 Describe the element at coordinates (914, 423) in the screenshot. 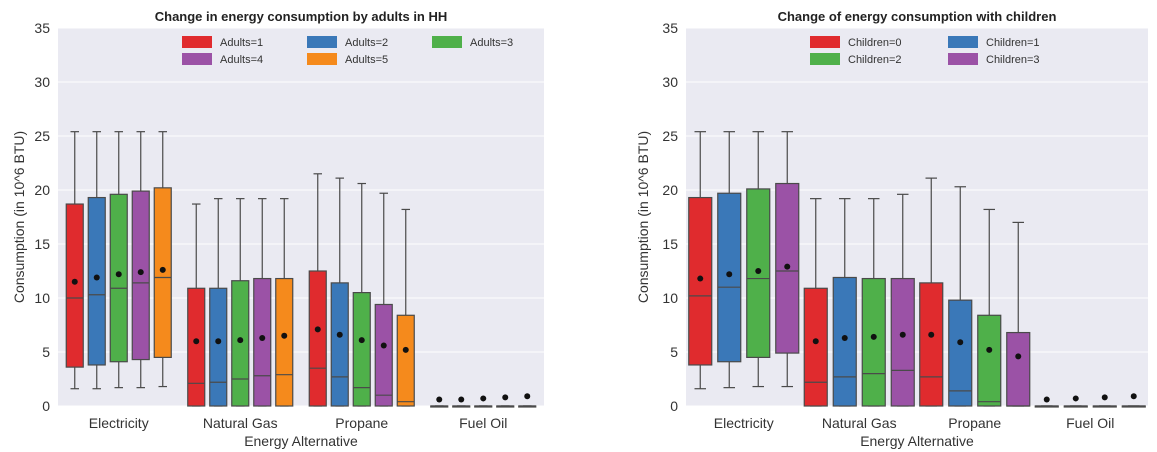

I see `x-tick-labels: Electricity Natural Gas Propane Fuel Oil` at that location.